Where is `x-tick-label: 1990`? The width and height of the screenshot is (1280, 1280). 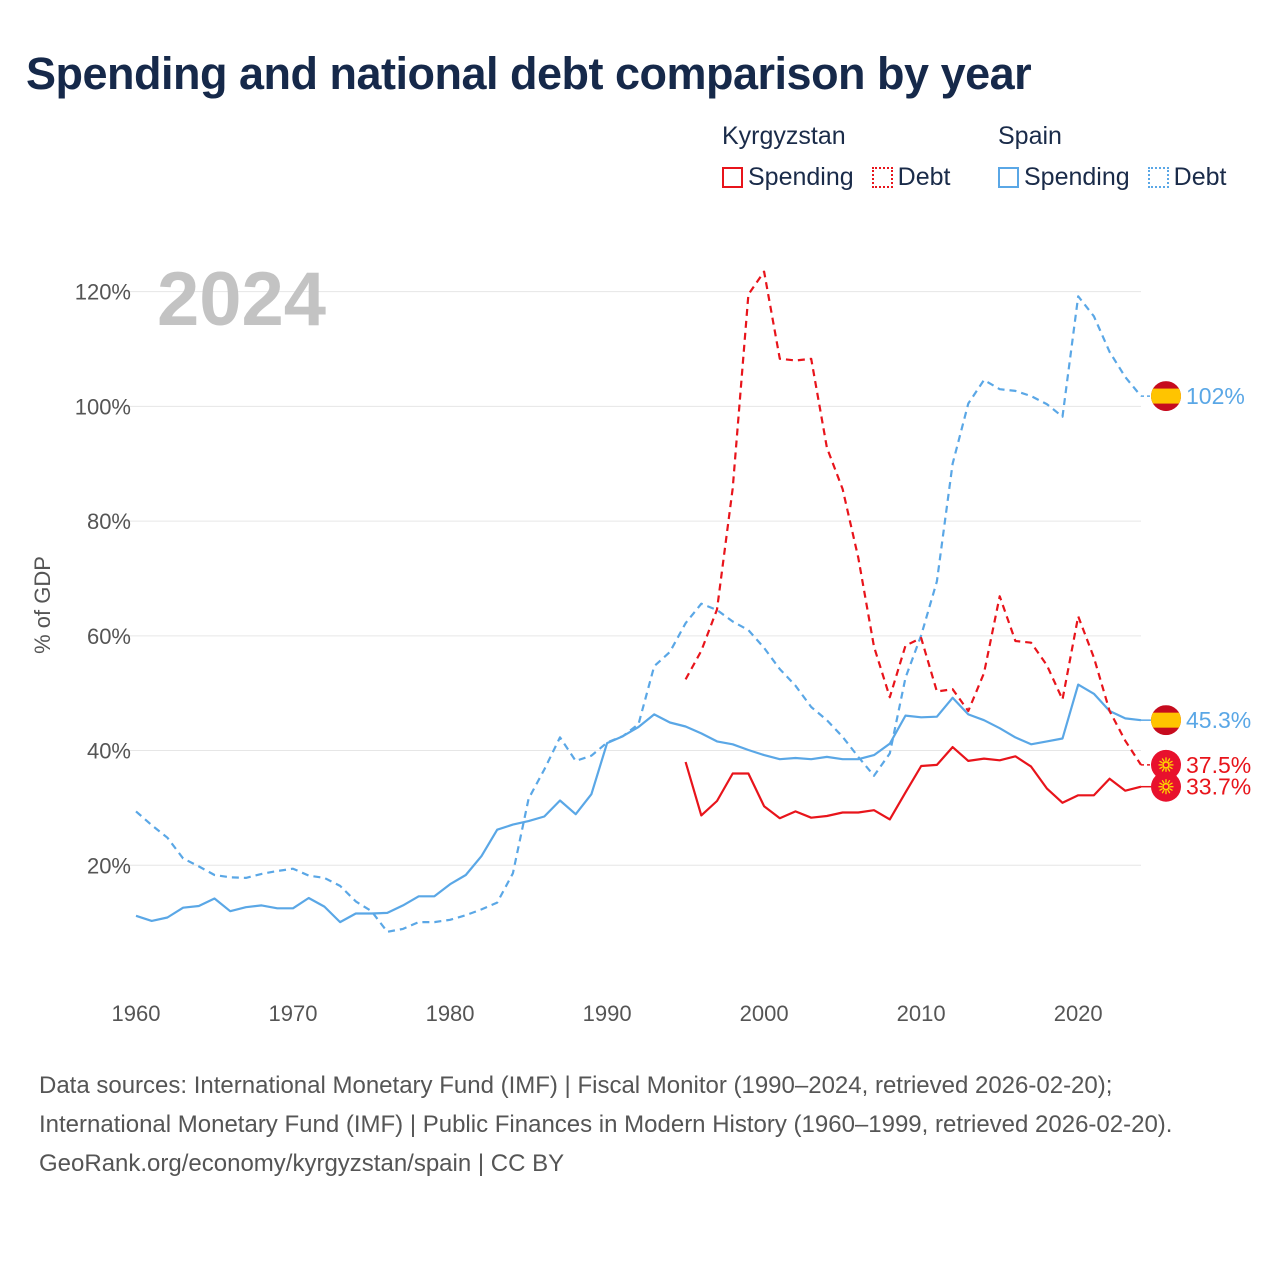 x-tick-label: 1990 is located at coordinates (607, 1013).